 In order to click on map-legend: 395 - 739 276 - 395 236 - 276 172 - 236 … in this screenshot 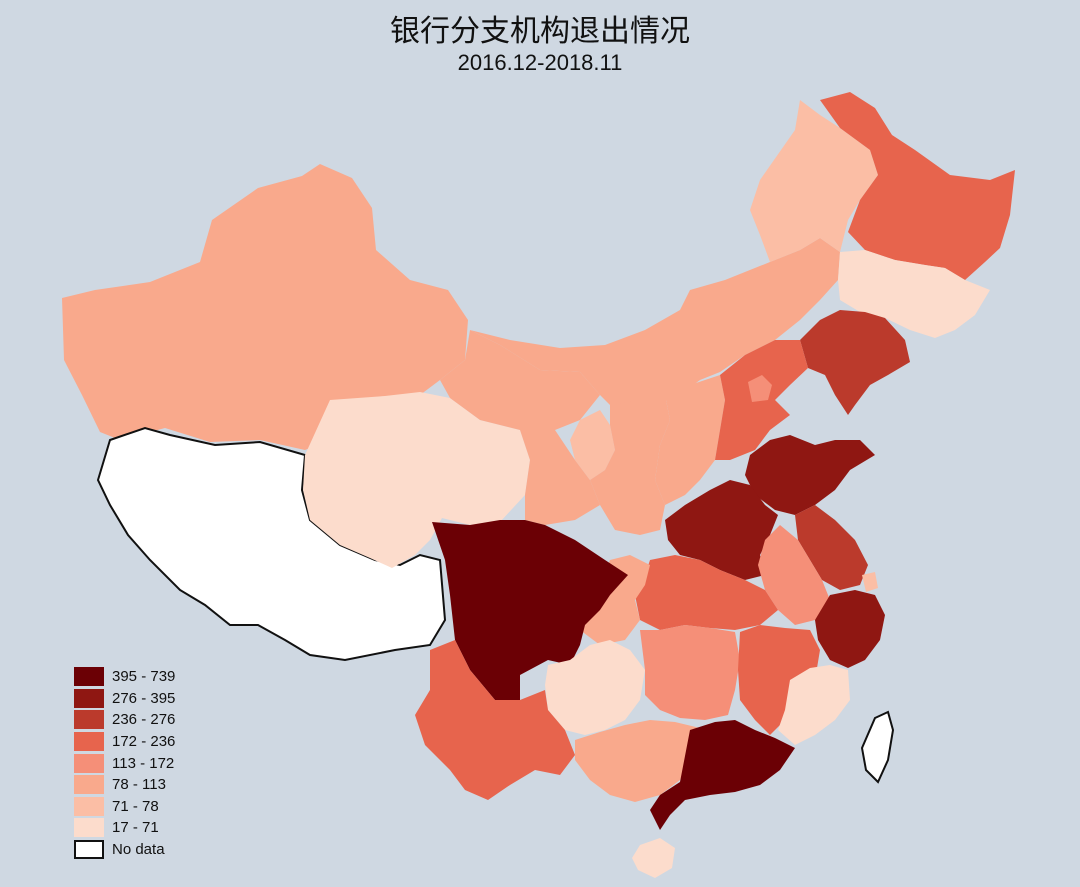, I will do `click(124, 763)`.